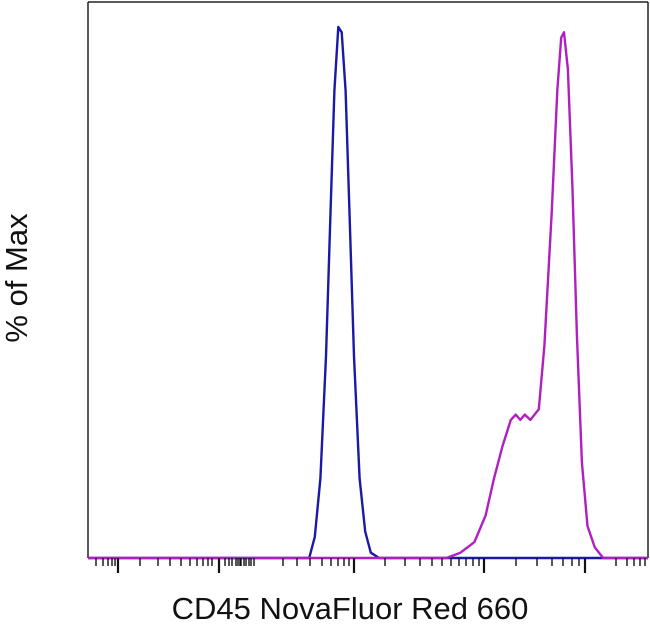  What do you see at coordinates (350, 608) in the screenshot?
I see `x-axis-label: CD45 NovaFluor Red 660` at bounding box center [350, 608].